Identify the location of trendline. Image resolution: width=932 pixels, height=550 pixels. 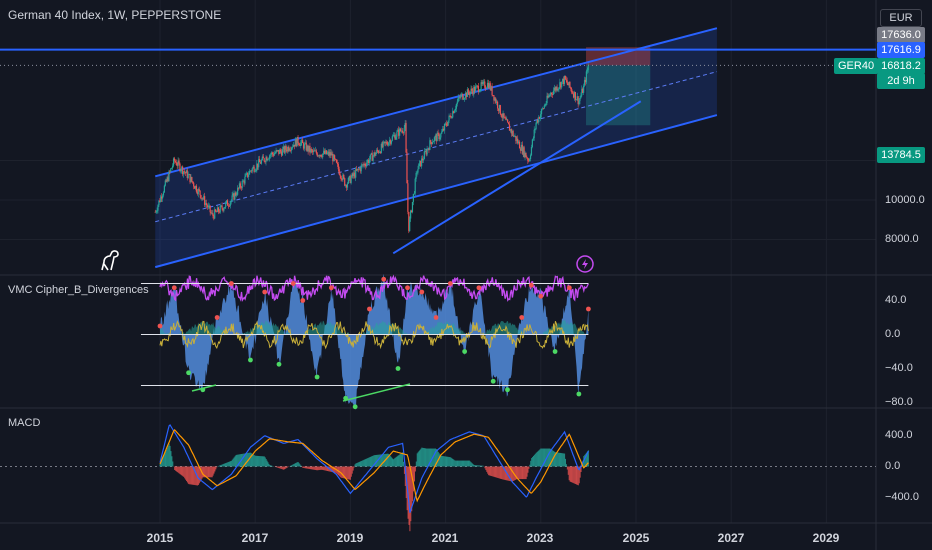
(517, 177).